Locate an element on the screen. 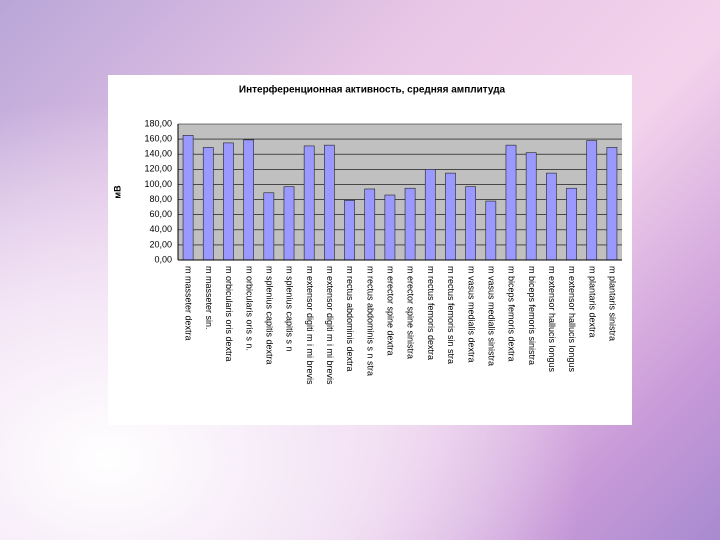 The image size is (720, 540). x-tick-label: m biceps femoris dextra is located at coordinates (512, 314).